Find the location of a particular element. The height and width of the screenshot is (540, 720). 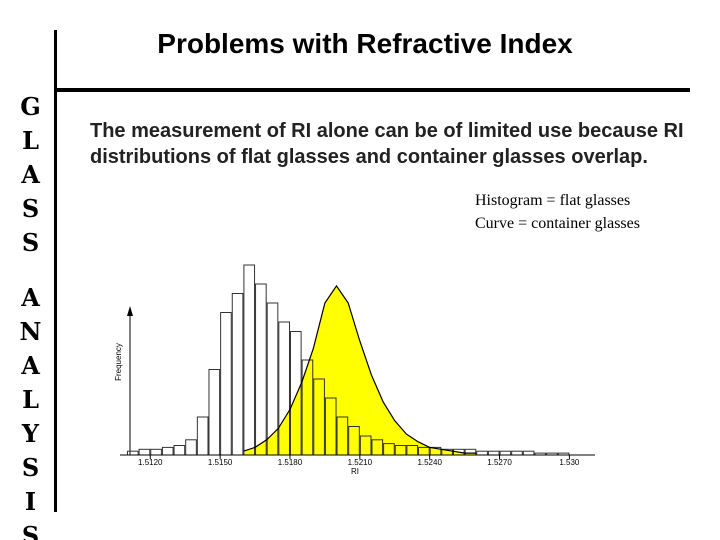

title: Problems with Refractive Index is located at coordinates (365, 43).